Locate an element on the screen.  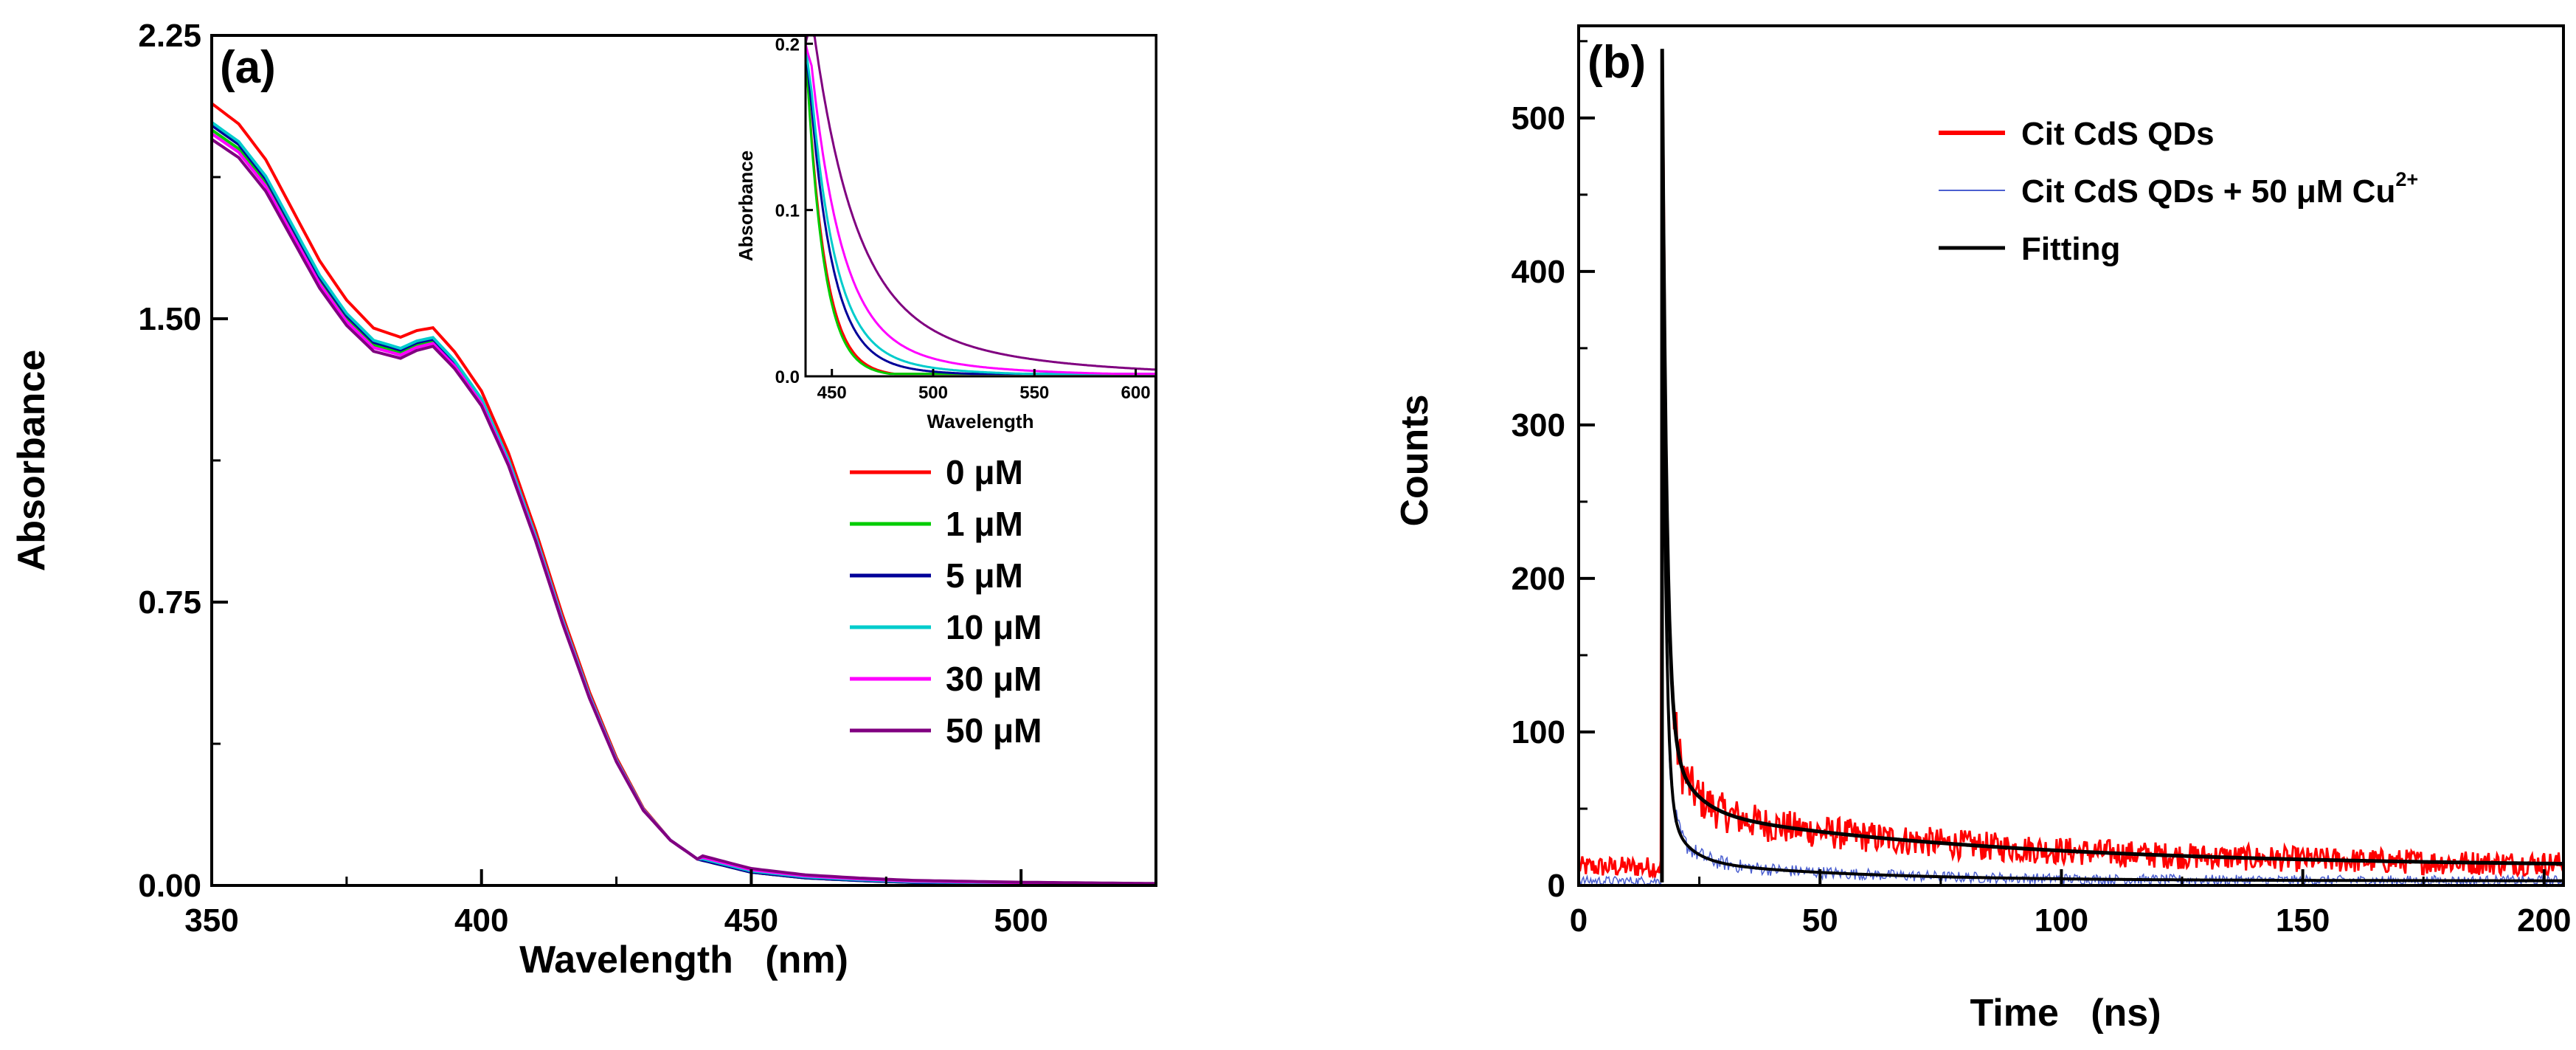
legend-a-1-label: 1 μM is located at coordinates (985, 524).